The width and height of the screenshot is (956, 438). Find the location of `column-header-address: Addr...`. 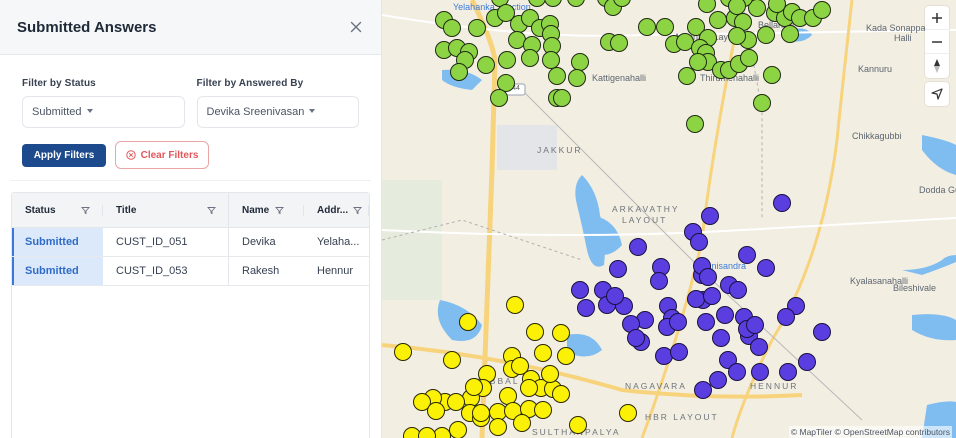

column-header-address: Addr... is located at coordinates (336, 210).